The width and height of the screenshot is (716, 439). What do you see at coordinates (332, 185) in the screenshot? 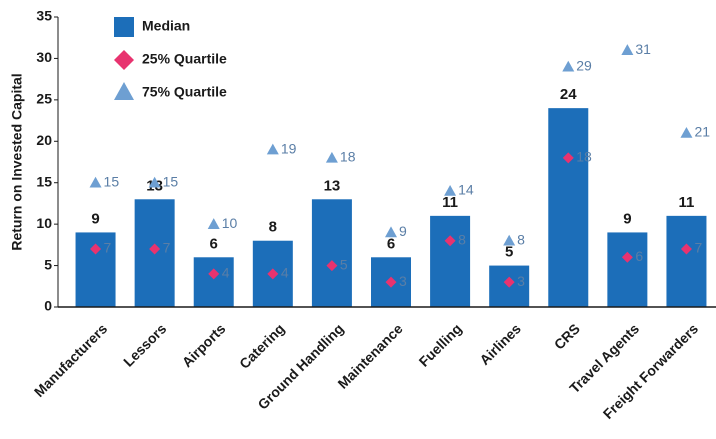
I see `median-label: 13` at bounding box center [332, 185].